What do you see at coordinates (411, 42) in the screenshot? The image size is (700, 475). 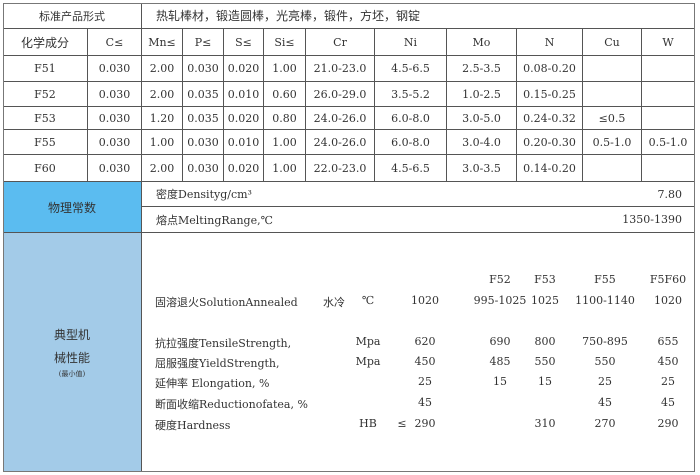 I see `header-cell: Ni` at bounding box center [411, 42].